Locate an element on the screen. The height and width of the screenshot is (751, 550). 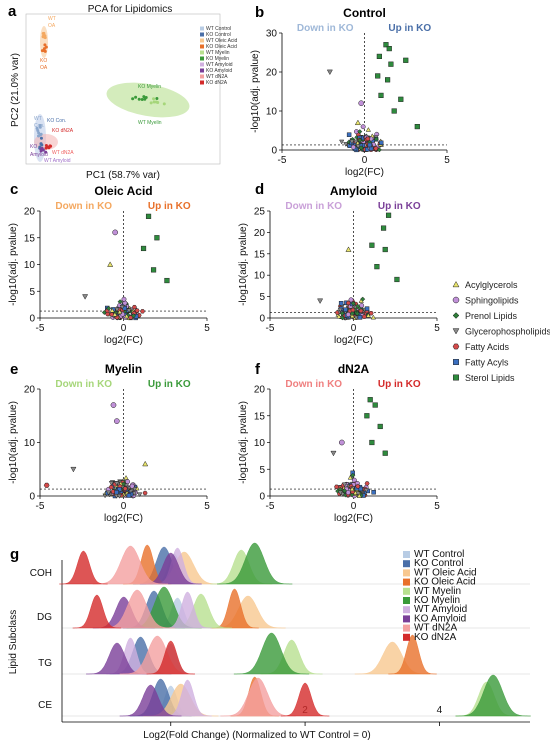
pca-legend-label: KO Amyloid is located at coordinates (219, 71).